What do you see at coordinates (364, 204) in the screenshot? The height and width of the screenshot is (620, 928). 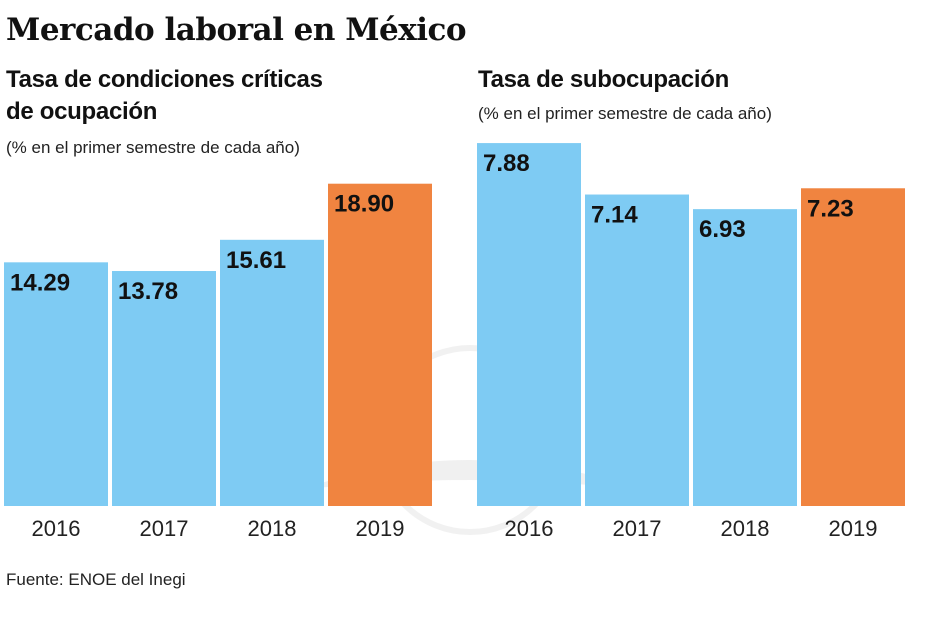 I see `value-label: 18.90` at bounding box center [364, 204].